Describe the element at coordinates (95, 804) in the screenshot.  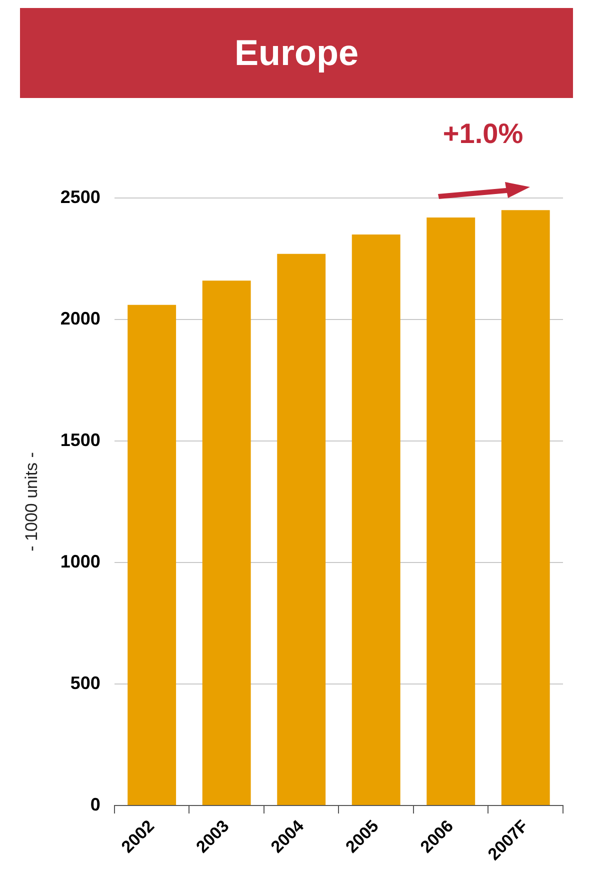
I see `y-tick-label: 0` at that location.